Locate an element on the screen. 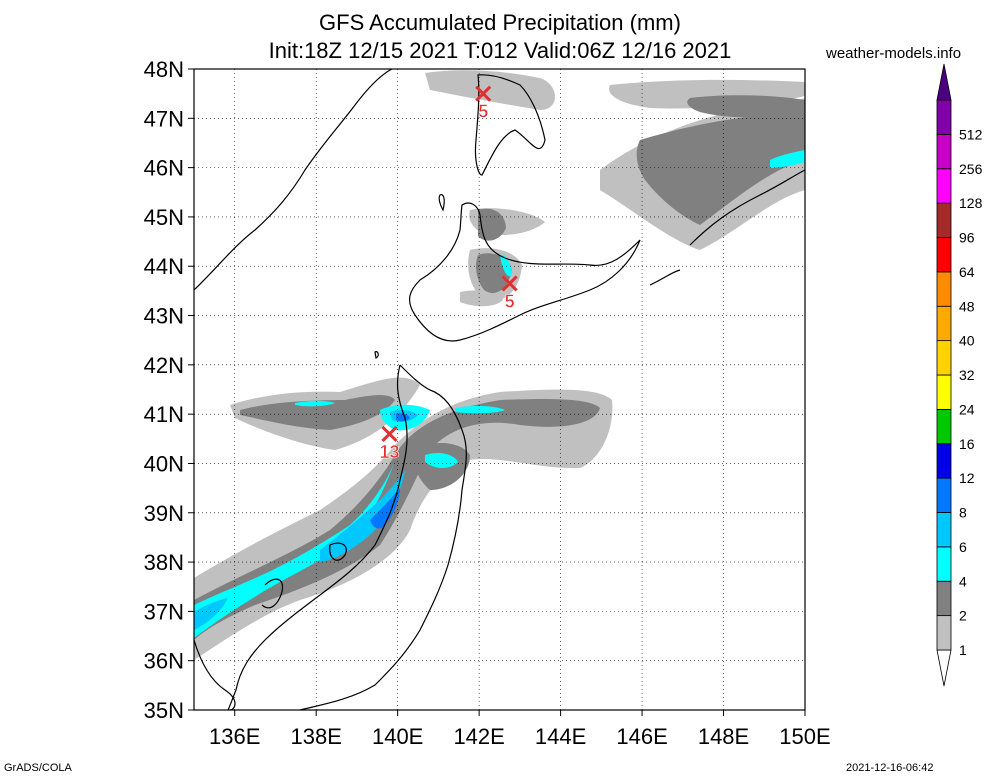  lat-tick-label: 46N is located at coordinates (164, 168).